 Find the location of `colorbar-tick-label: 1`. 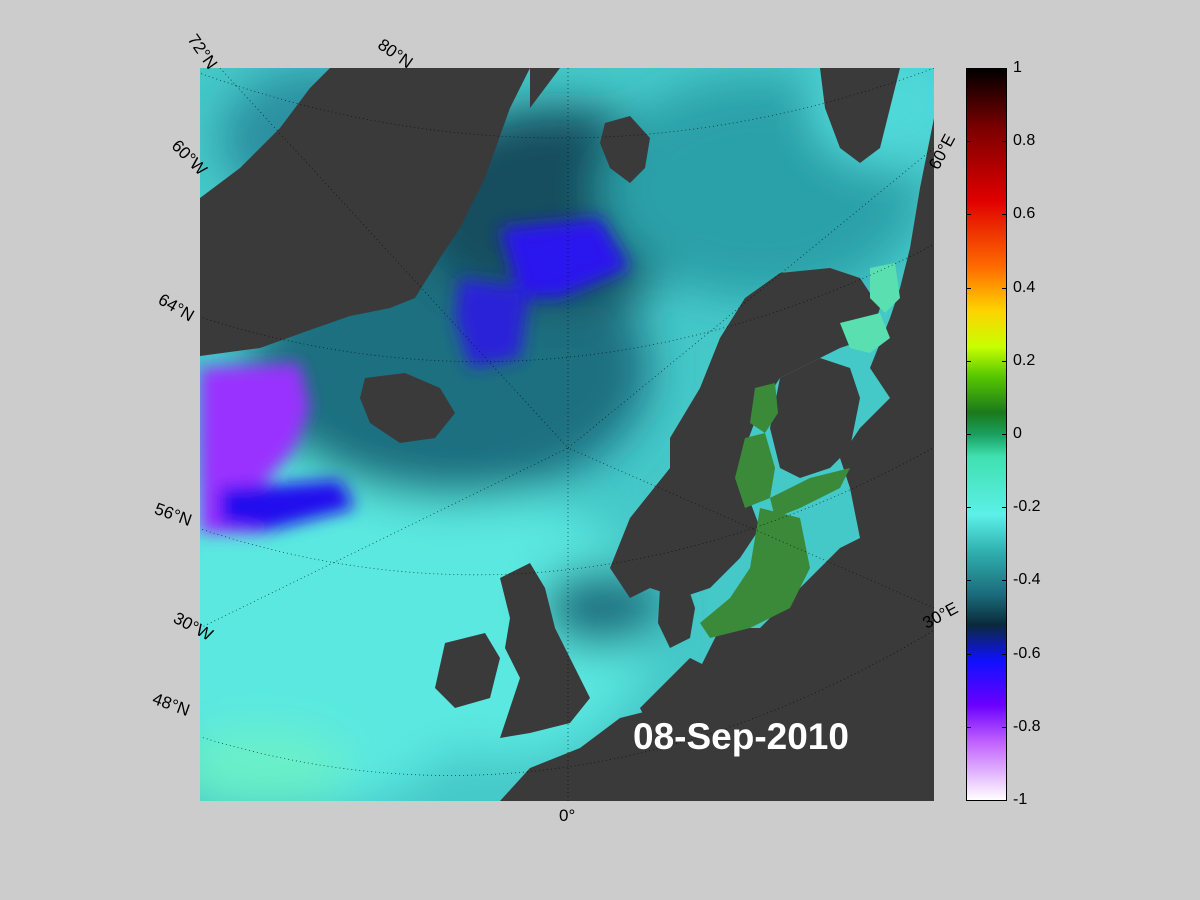

colorbar-tick-label: 1 is located at coordinates (1017, 67).